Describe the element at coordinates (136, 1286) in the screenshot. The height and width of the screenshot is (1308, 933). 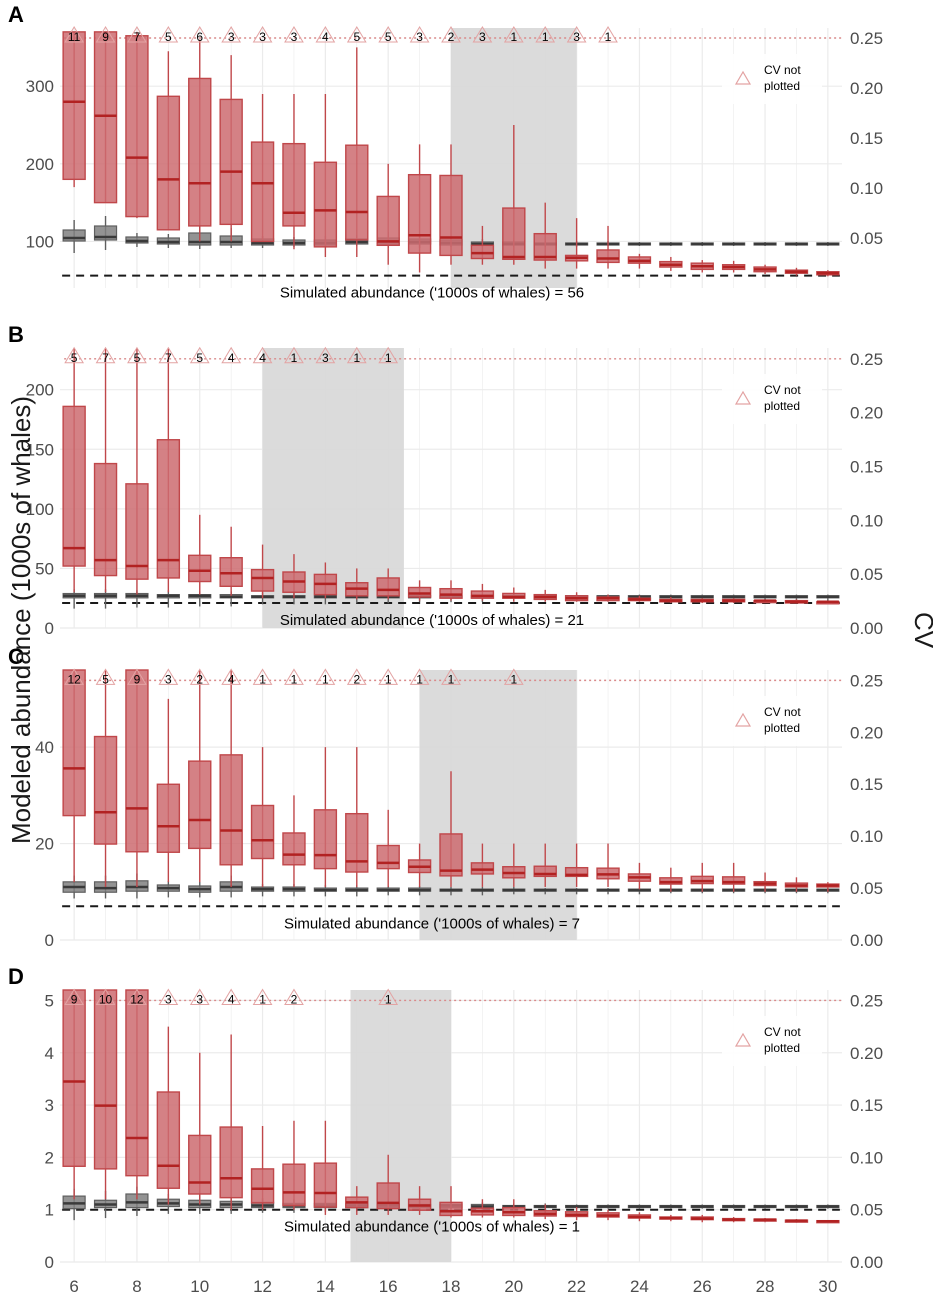
I see `x-tick-label: 8` at that location.